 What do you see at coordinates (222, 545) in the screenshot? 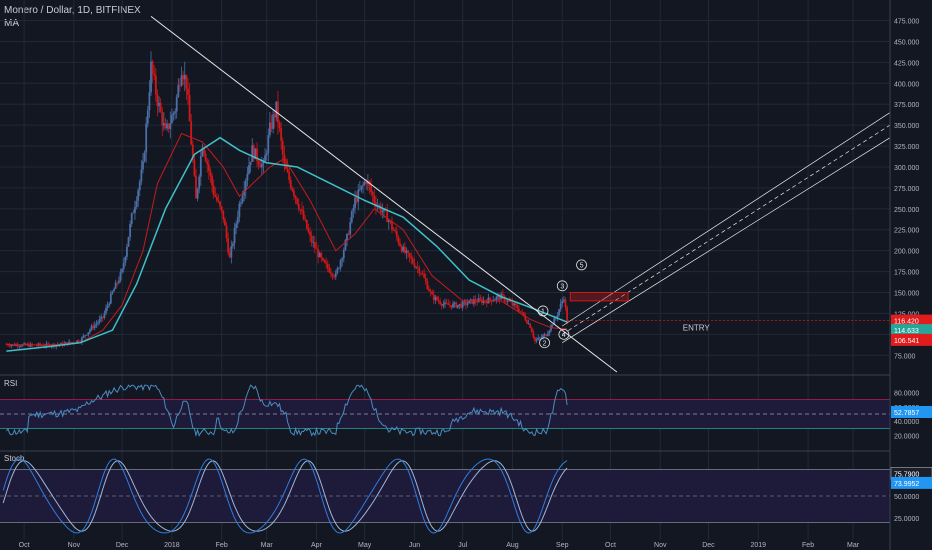
I see `time-tick-label: Feb` at bounding box center [222, 545].